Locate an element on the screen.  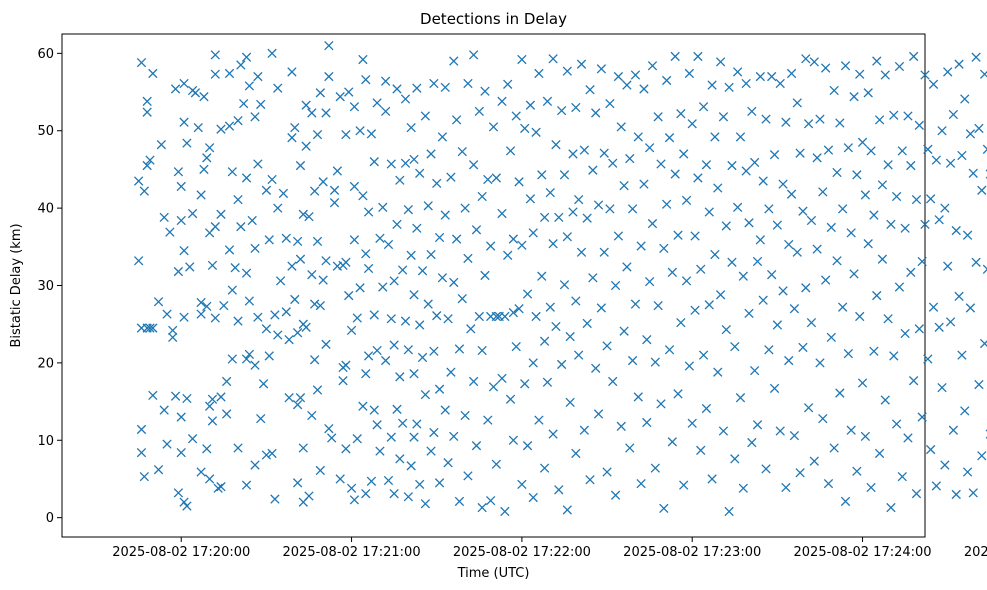
x-tick-label: 2025-08-02 17:20:00 is located at coordinates (181, 552).